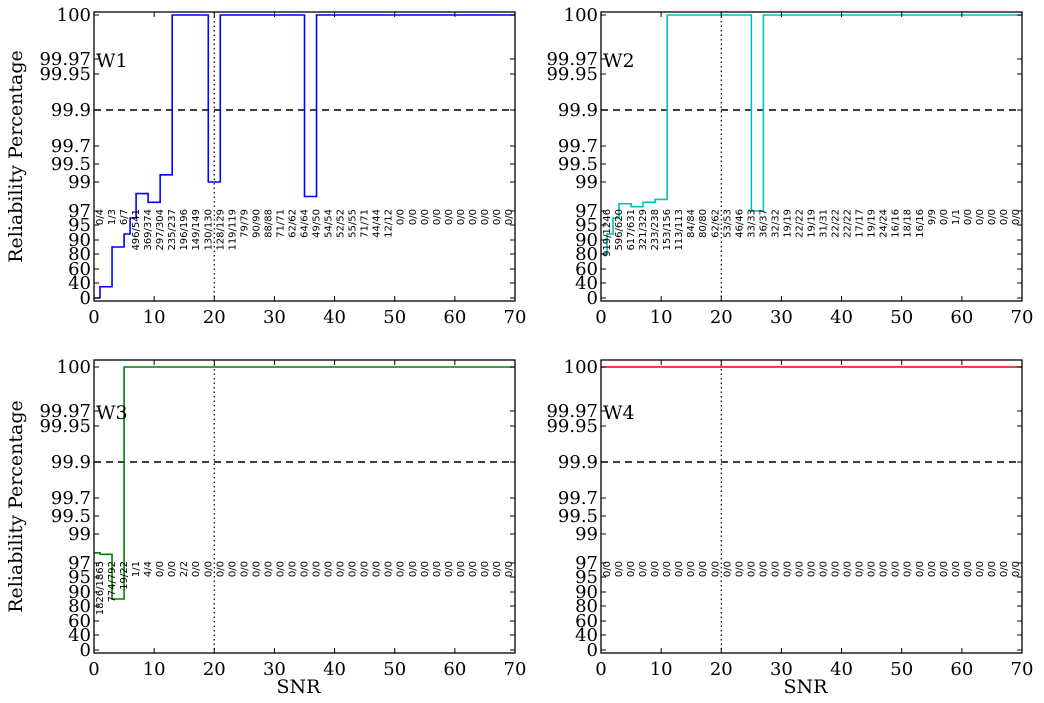 The width and height of the screenshot is (1044, 703). What do you see at coordinates (353, 223) in the screenshot?
I see `count-annotation: 55/55` at bounding box center [353, 223].